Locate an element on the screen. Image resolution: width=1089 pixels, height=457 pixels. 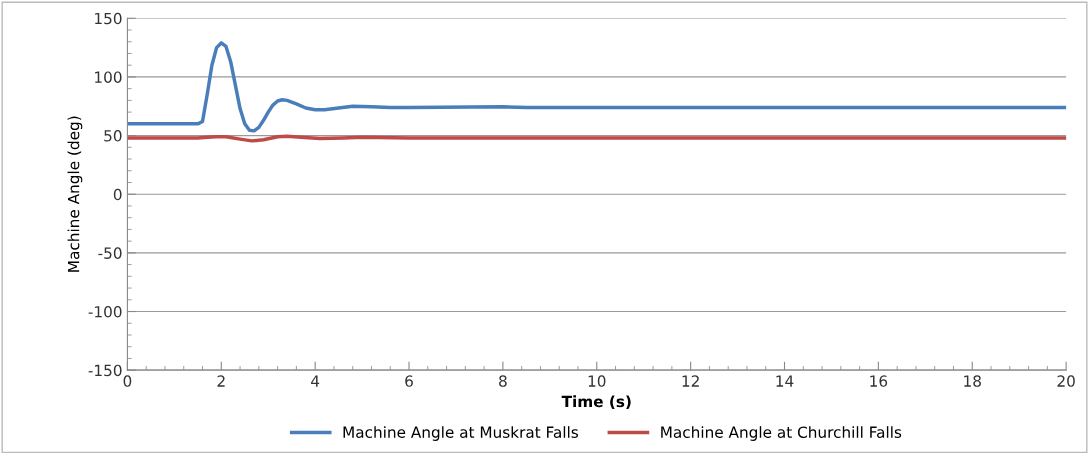
legend-label: Machine Angle at Muskrat Falls is located at coordinates (461, 433).